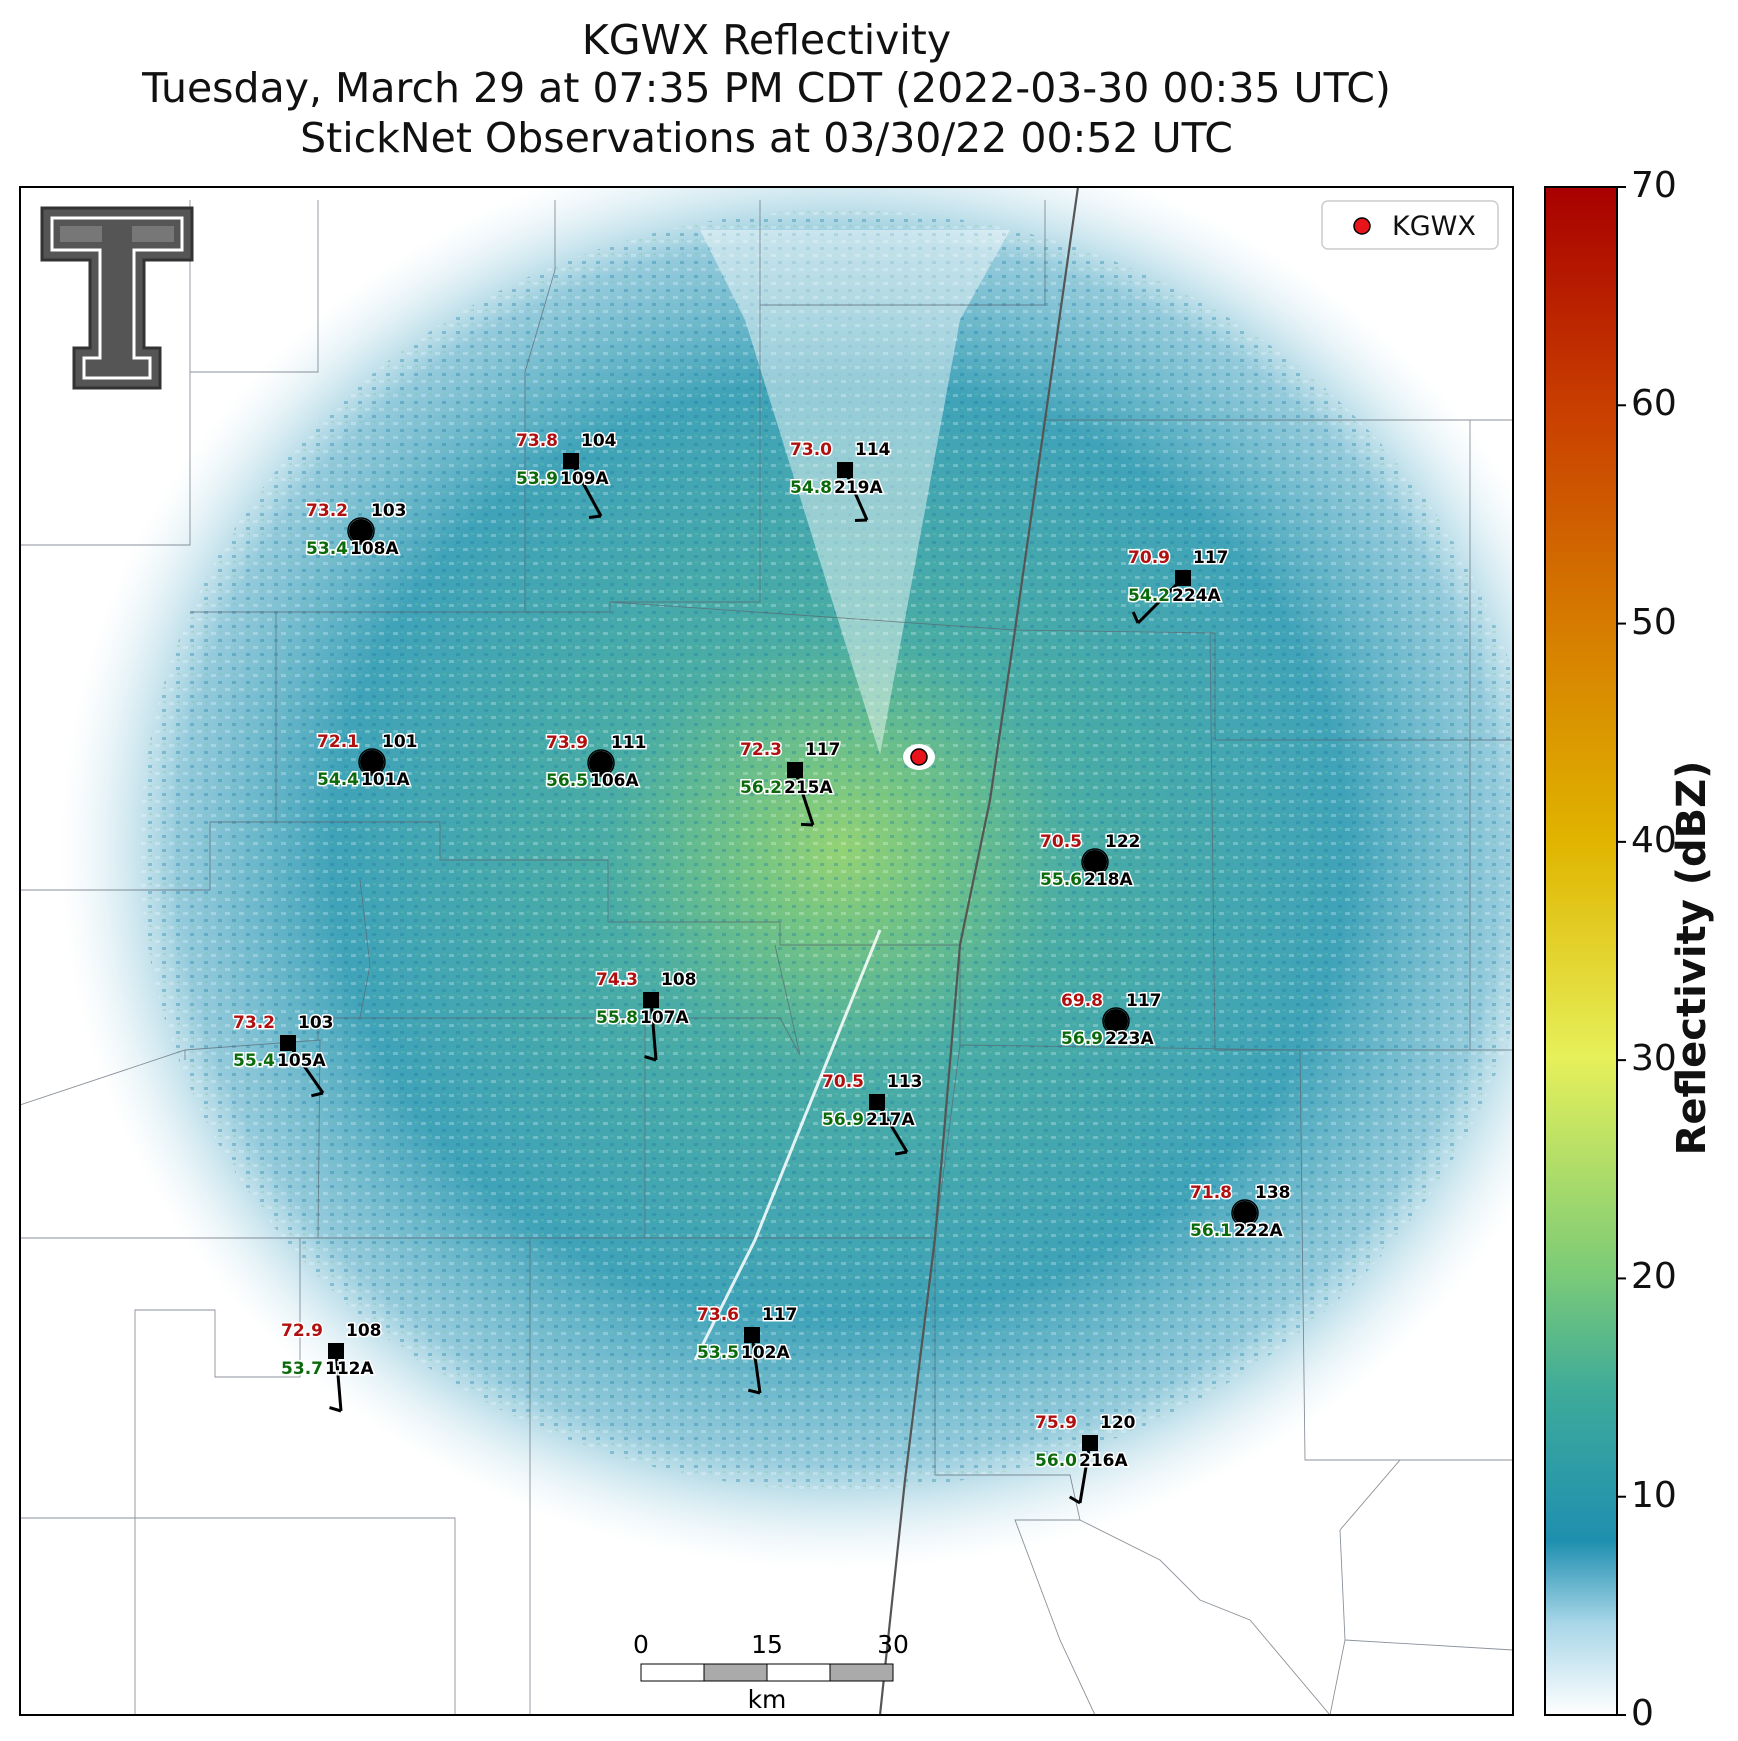 The width and height of the screenshot is (1738, 1741). I want to click on temperature-label: 72.9, so click(302, 1331).